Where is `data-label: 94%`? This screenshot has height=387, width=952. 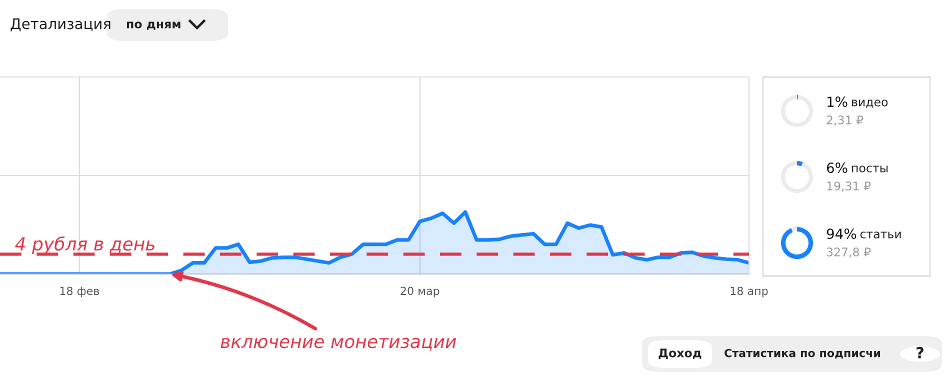 data-label: 94% is located at coordinates (841, 234).